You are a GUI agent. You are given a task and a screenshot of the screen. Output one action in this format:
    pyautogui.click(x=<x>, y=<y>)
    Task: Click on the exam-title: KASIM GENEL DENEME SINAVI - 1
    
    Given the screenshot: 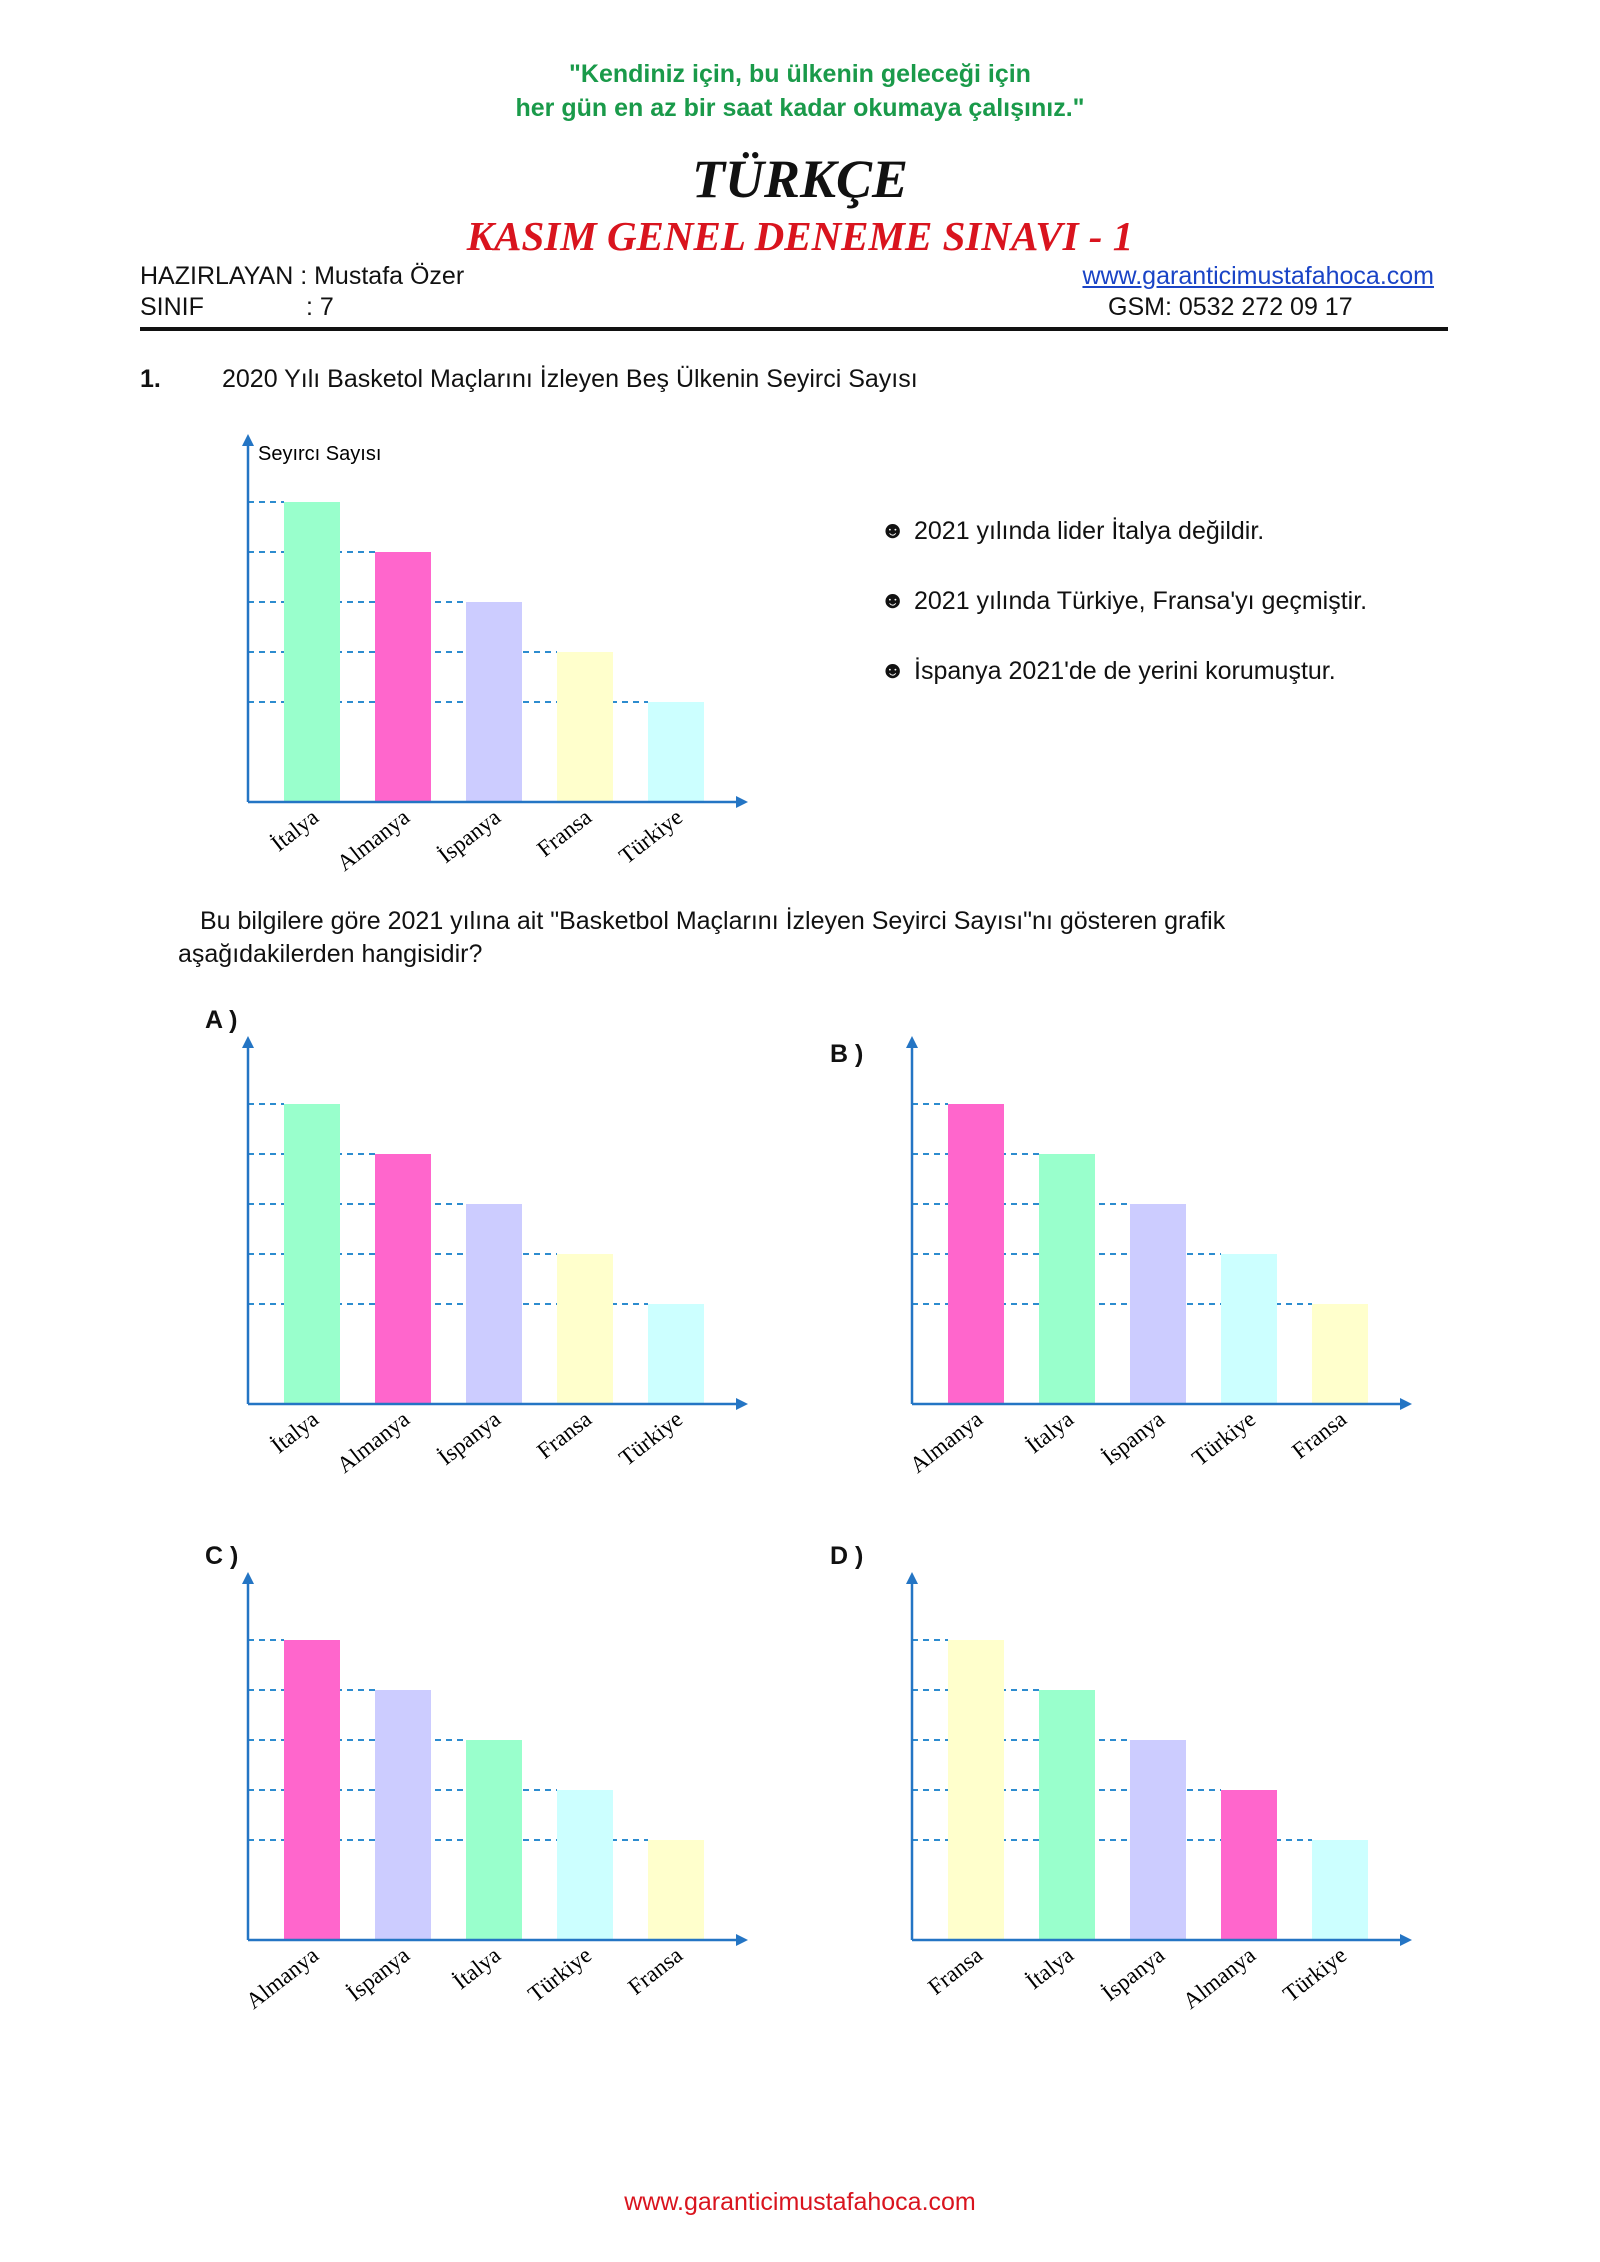 What is the action you would take?
    pyautogui.click(x=800, y=236)
    